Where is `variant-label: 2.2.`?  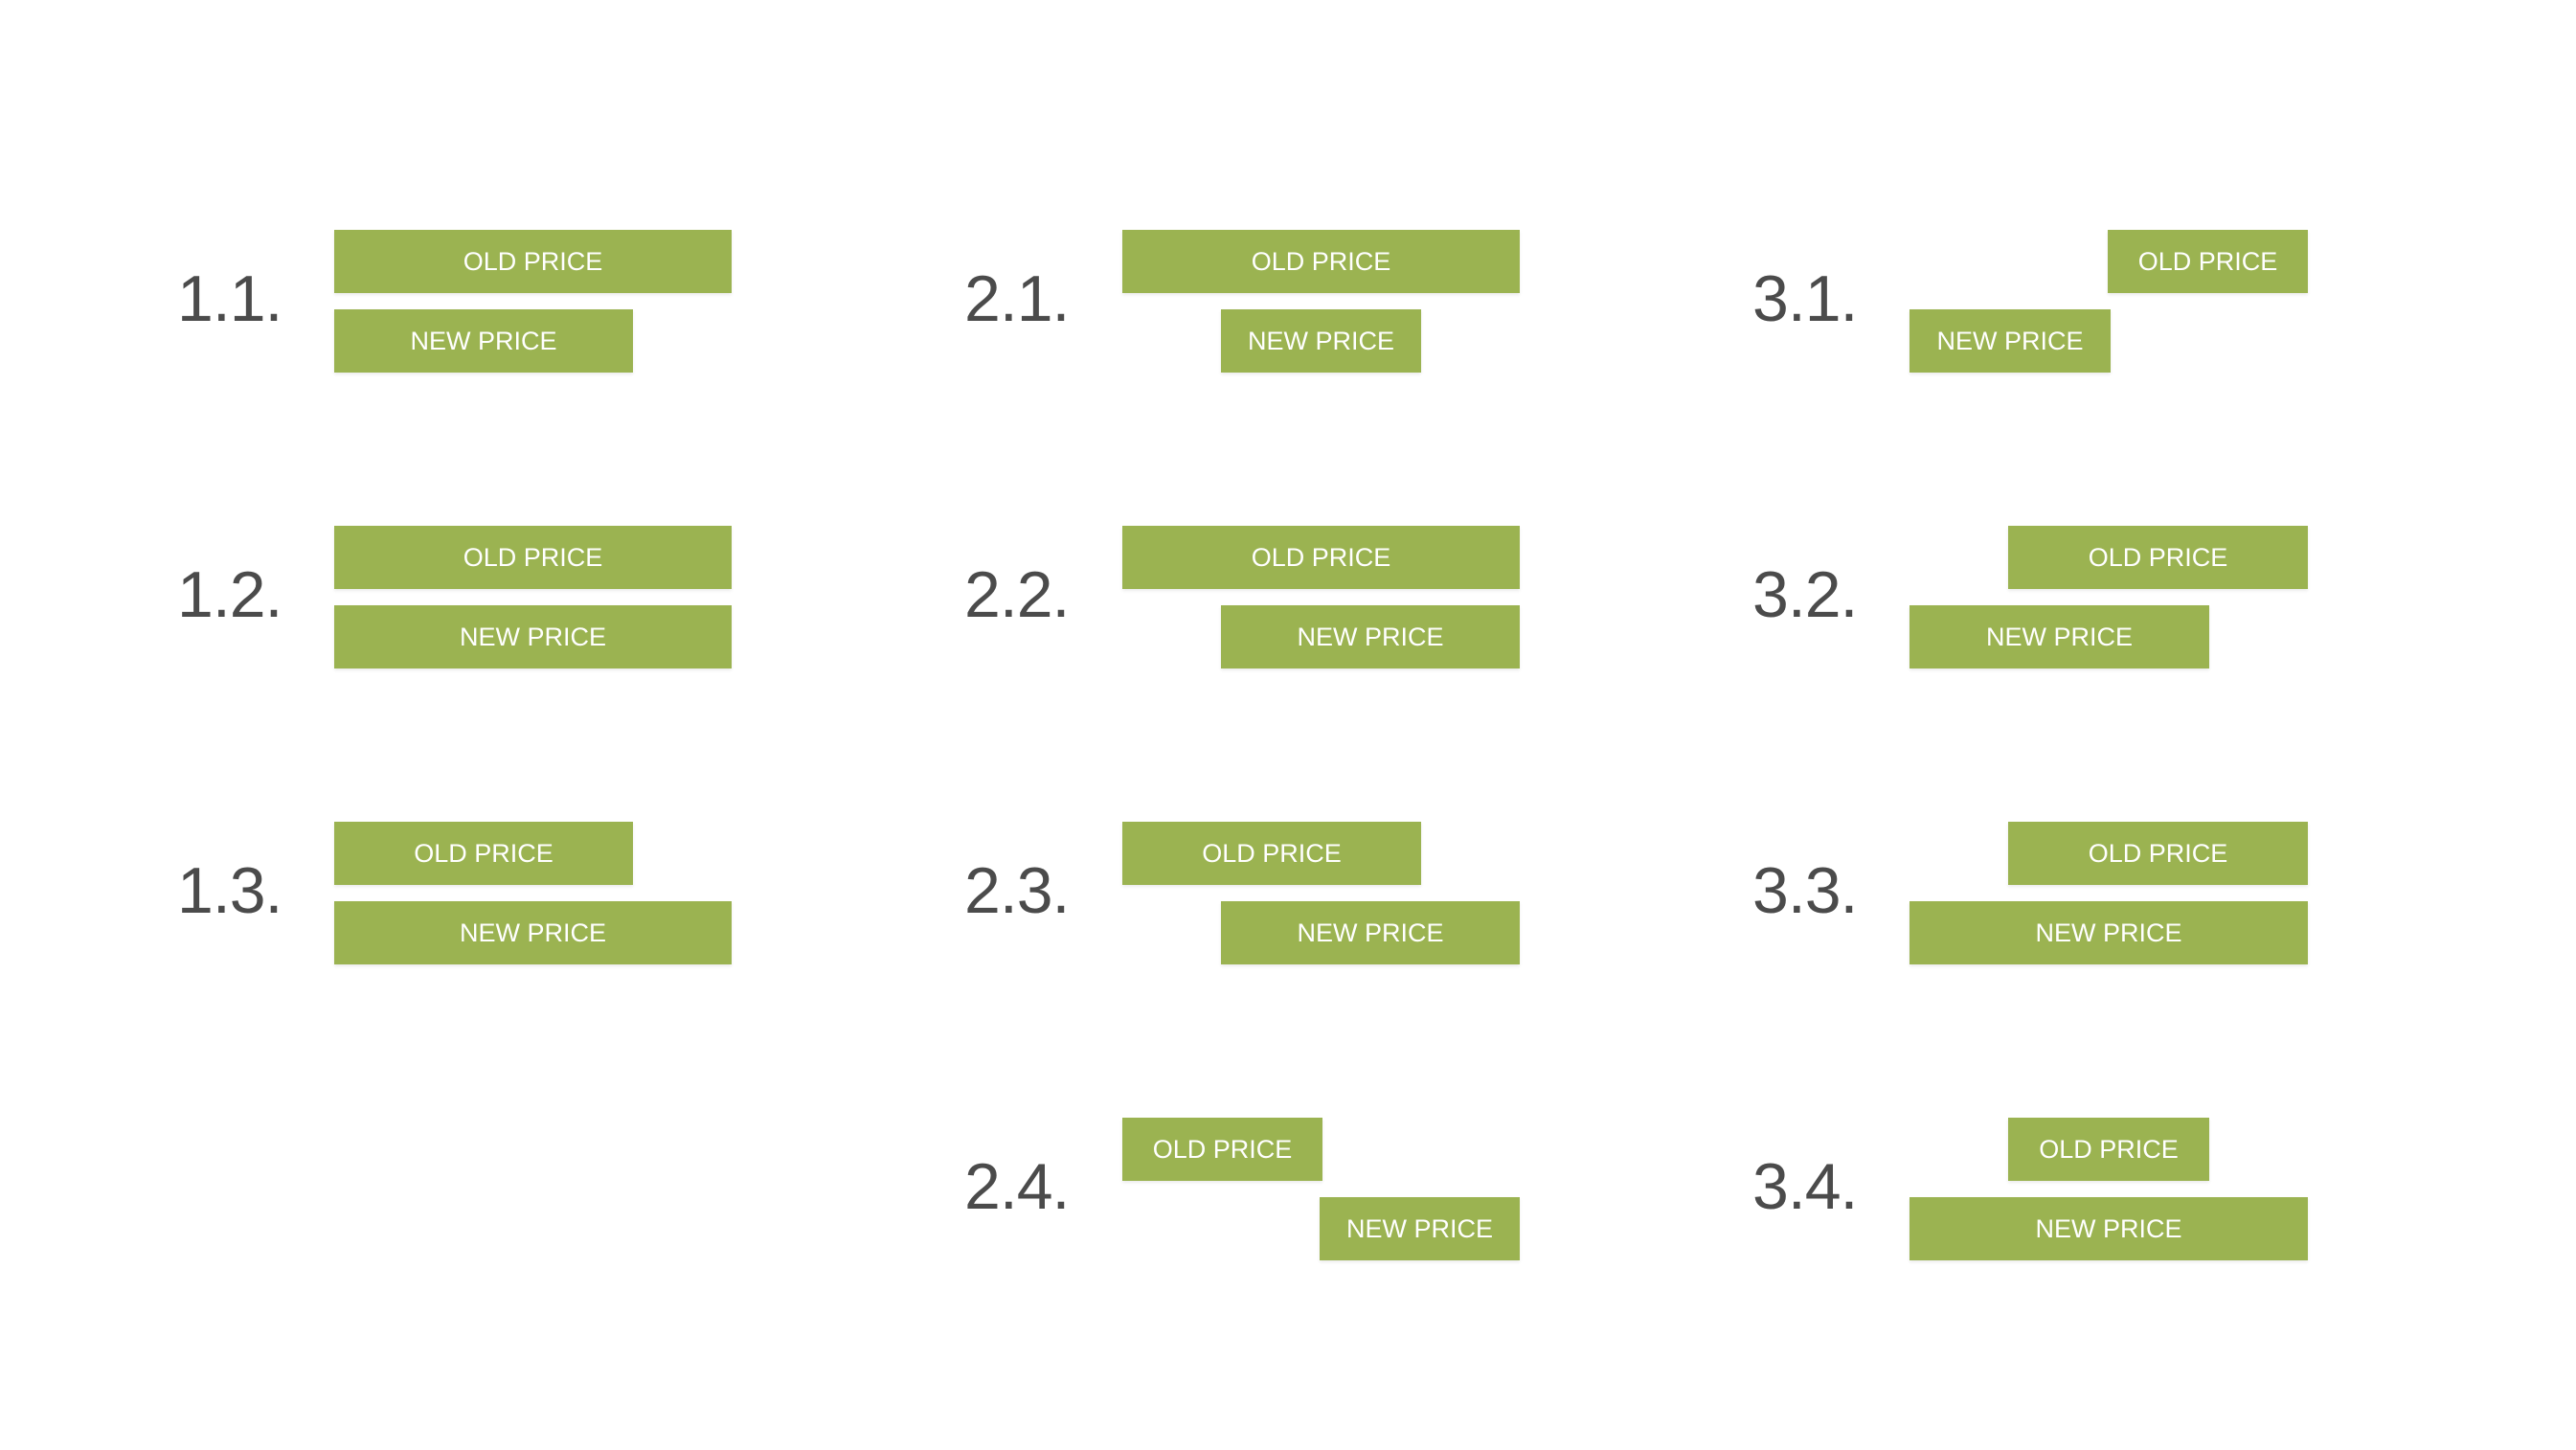
variant-label: 2.2. is located at coordinates (1017, 594).